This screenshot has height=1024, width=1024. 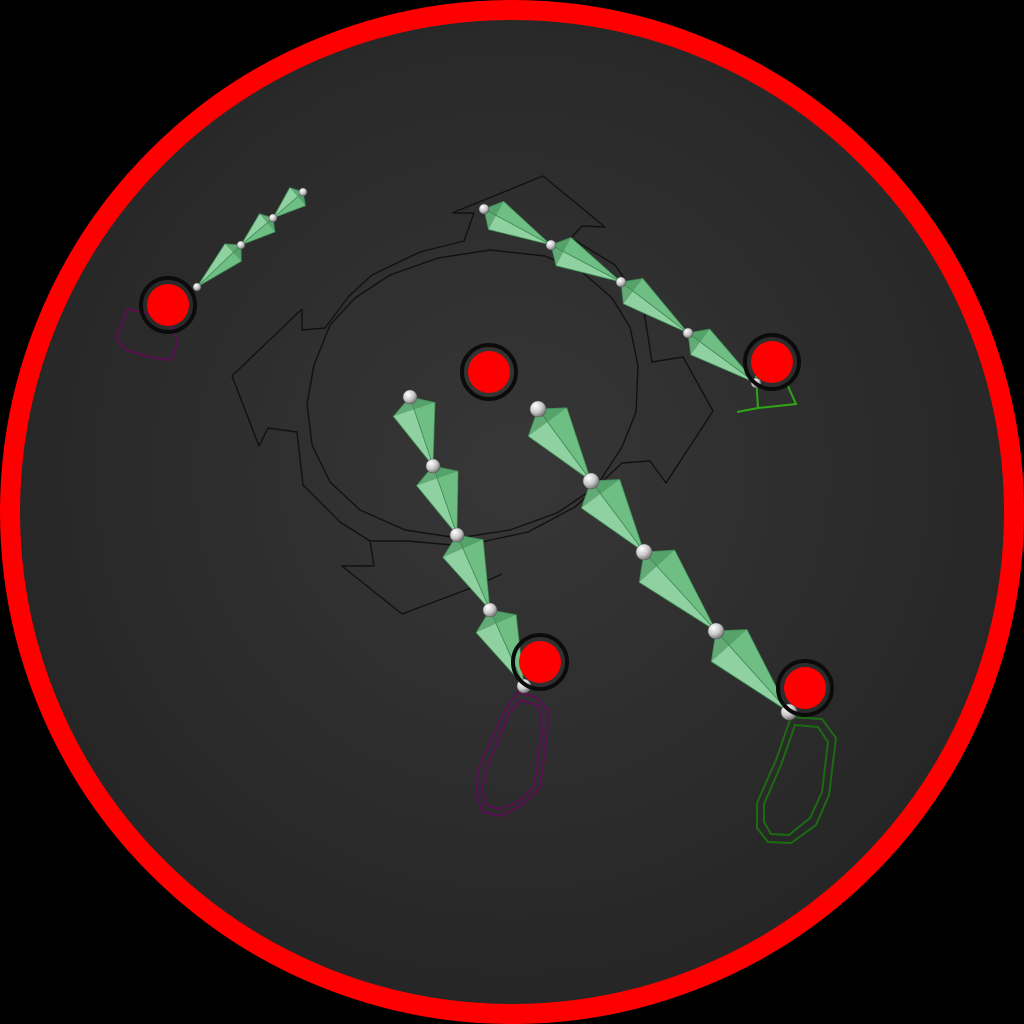 I want to click on left-arm-bone-2-face-a, so click(x=257, y=229).